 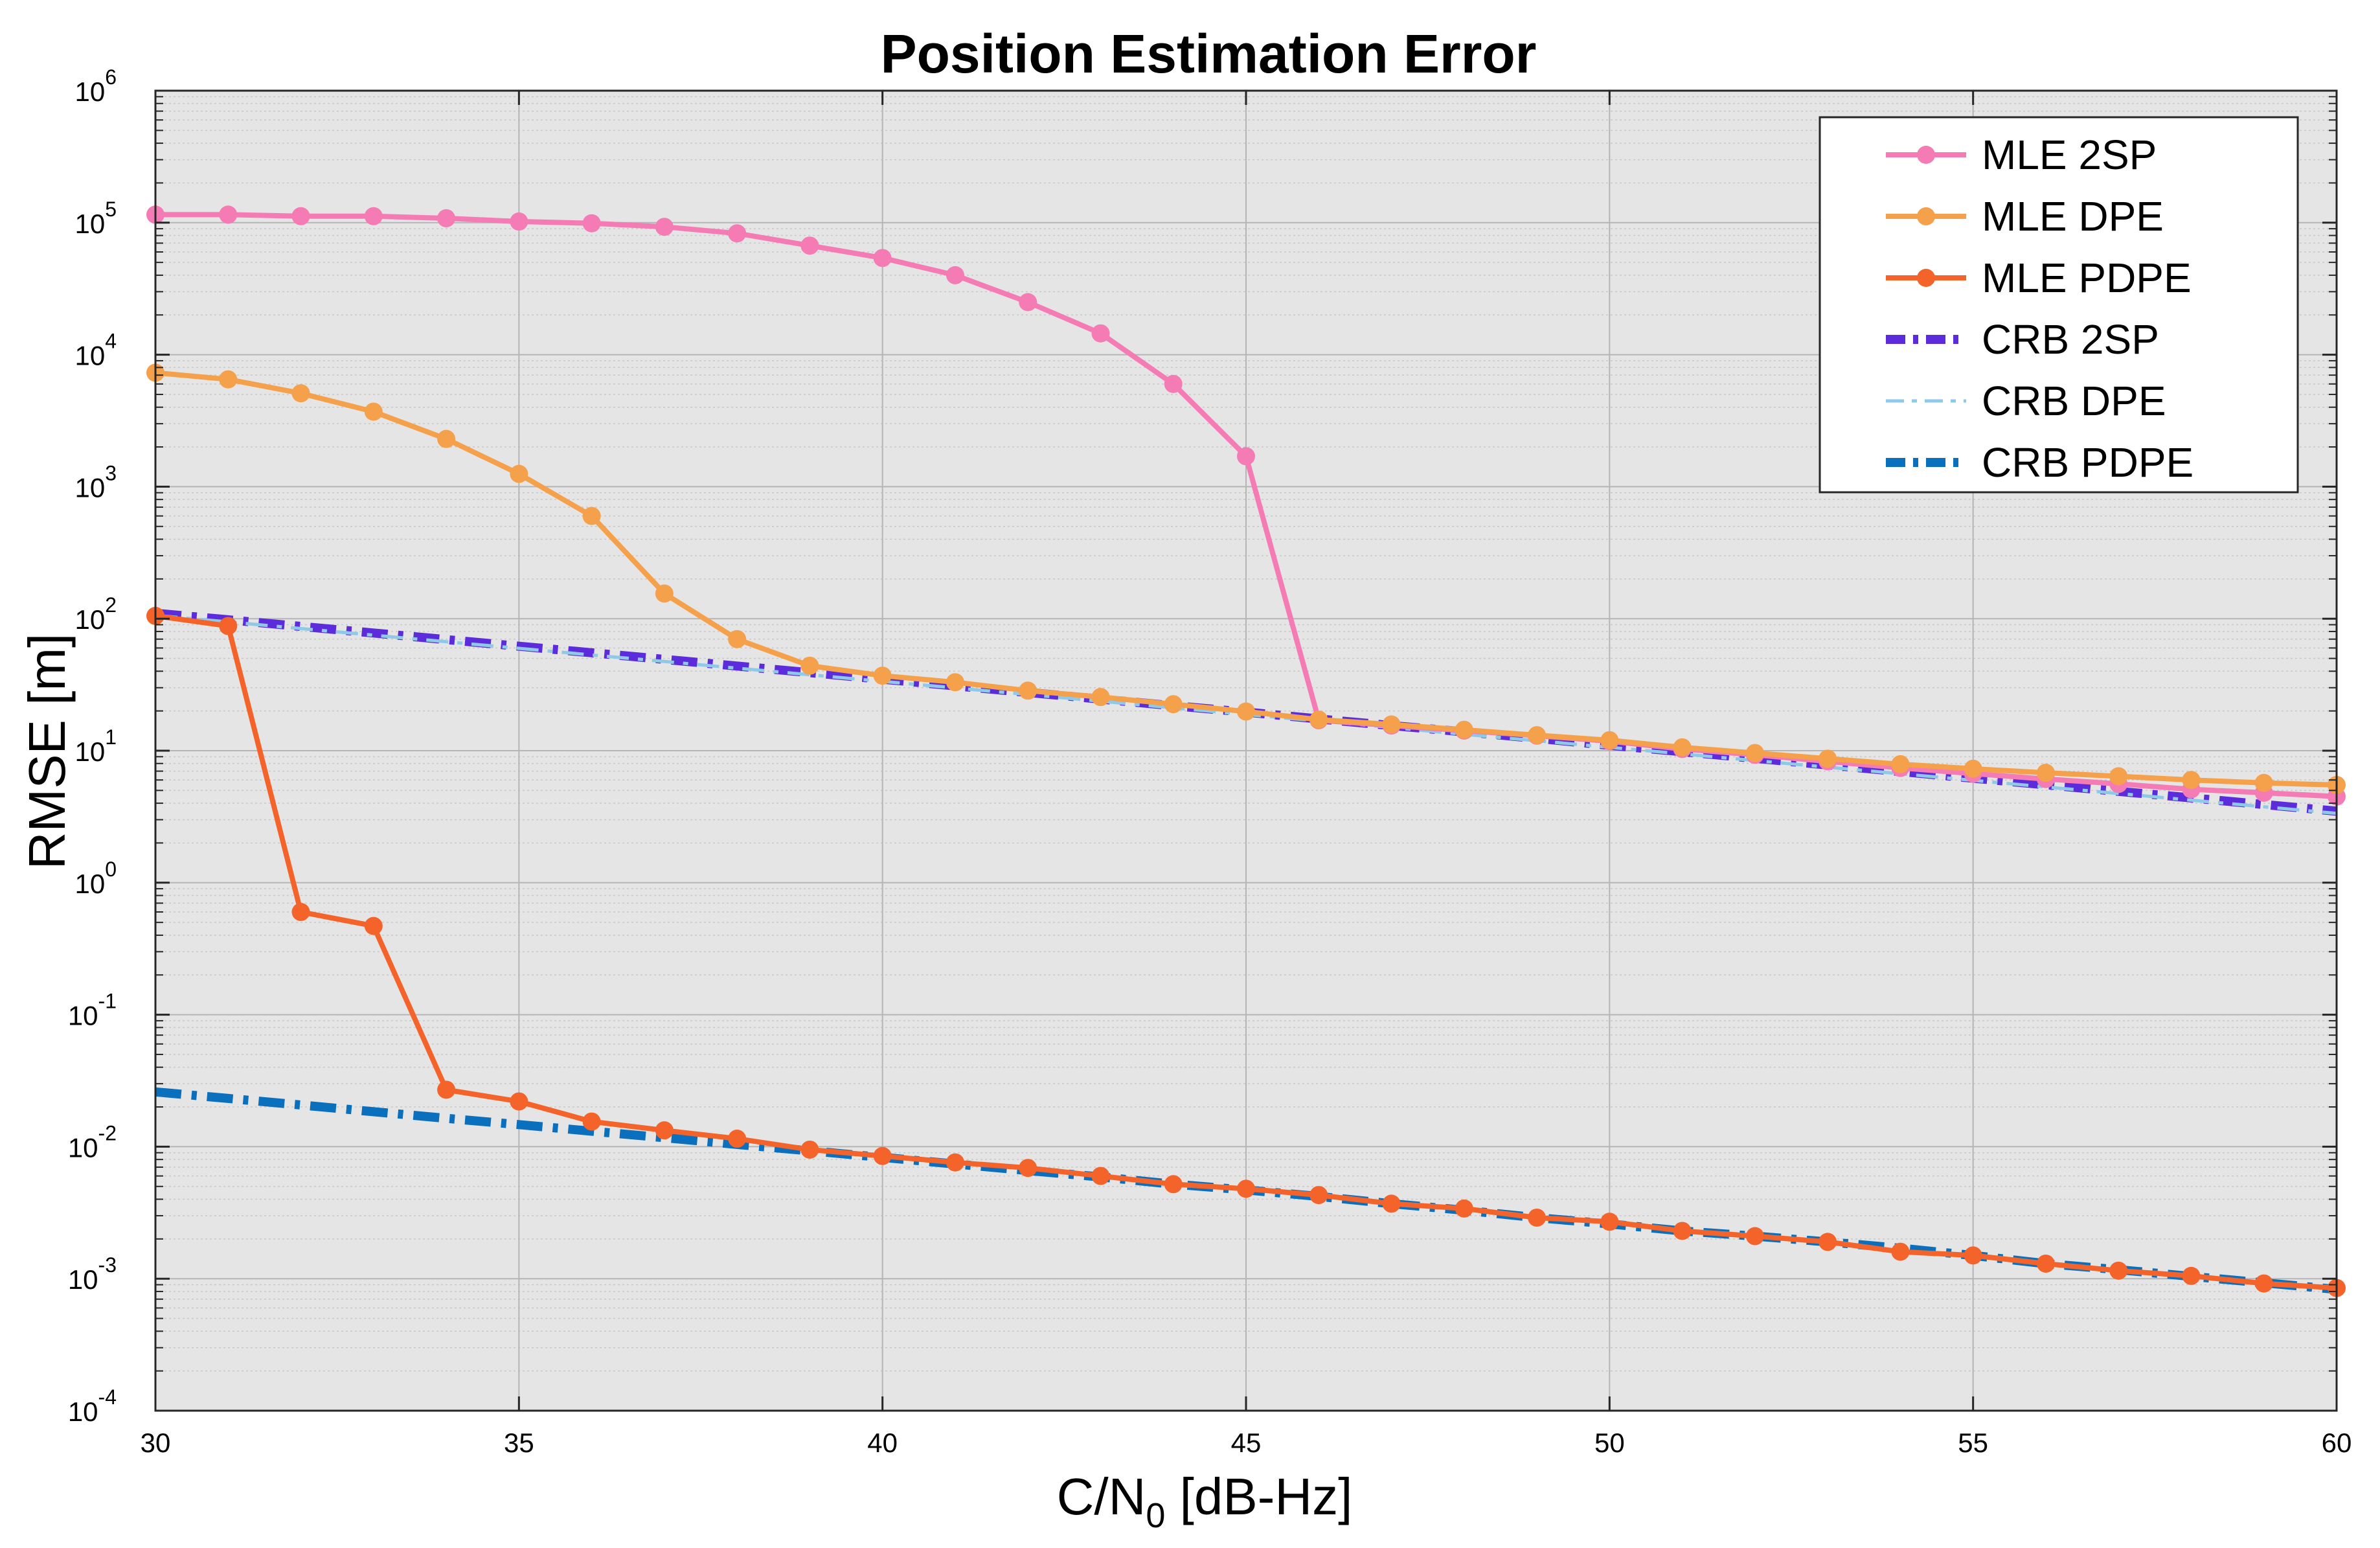 I want to click on x-tick-label: 50, so click(x=1610, y=1443).